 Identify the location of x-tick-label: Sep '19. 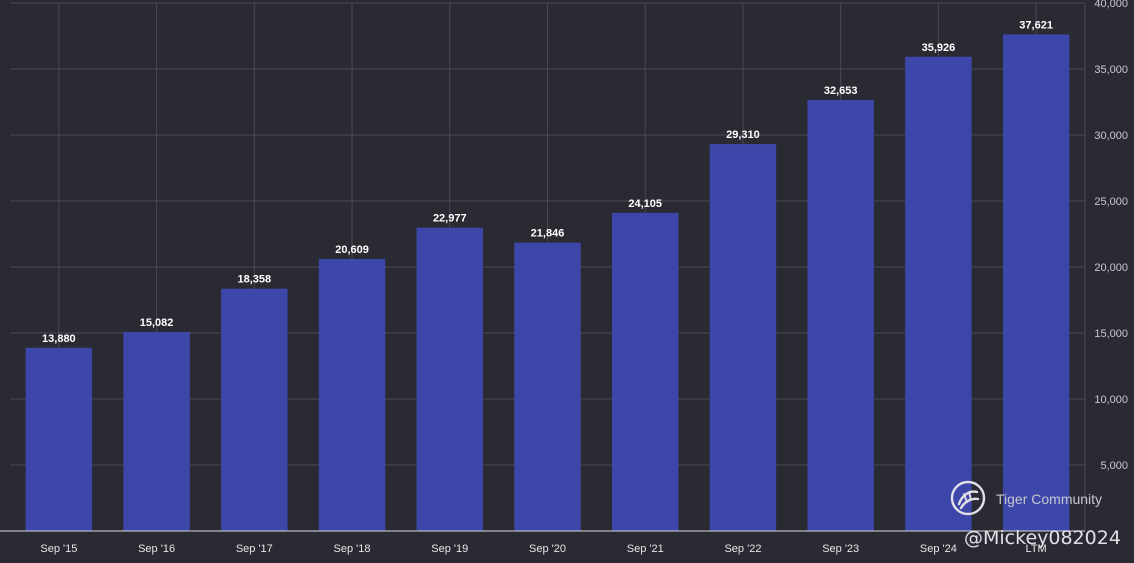
(449, 549).